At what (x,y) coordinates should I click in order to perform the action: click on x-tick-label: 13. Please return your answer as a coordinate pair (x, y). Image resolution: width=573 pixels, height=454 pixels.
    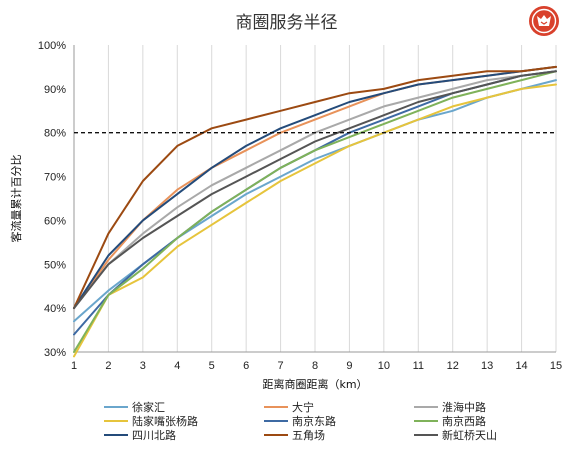
    Looking at the image, I should click on (487, 366).